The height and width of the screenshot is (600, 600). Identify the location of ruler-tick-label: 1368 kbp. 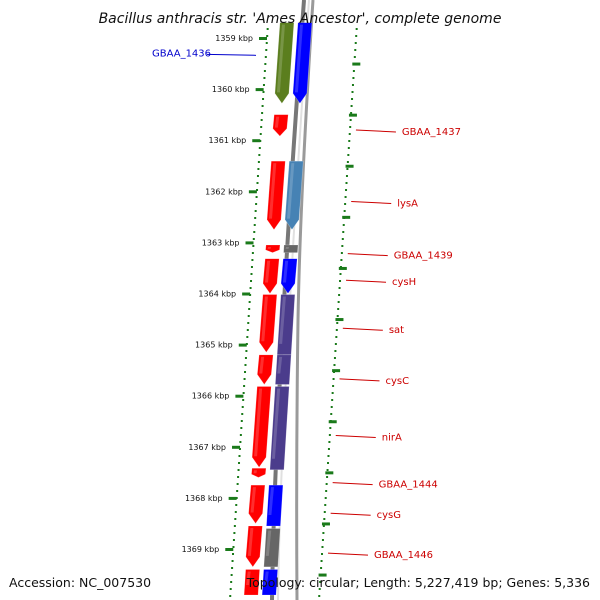
(204, 498).